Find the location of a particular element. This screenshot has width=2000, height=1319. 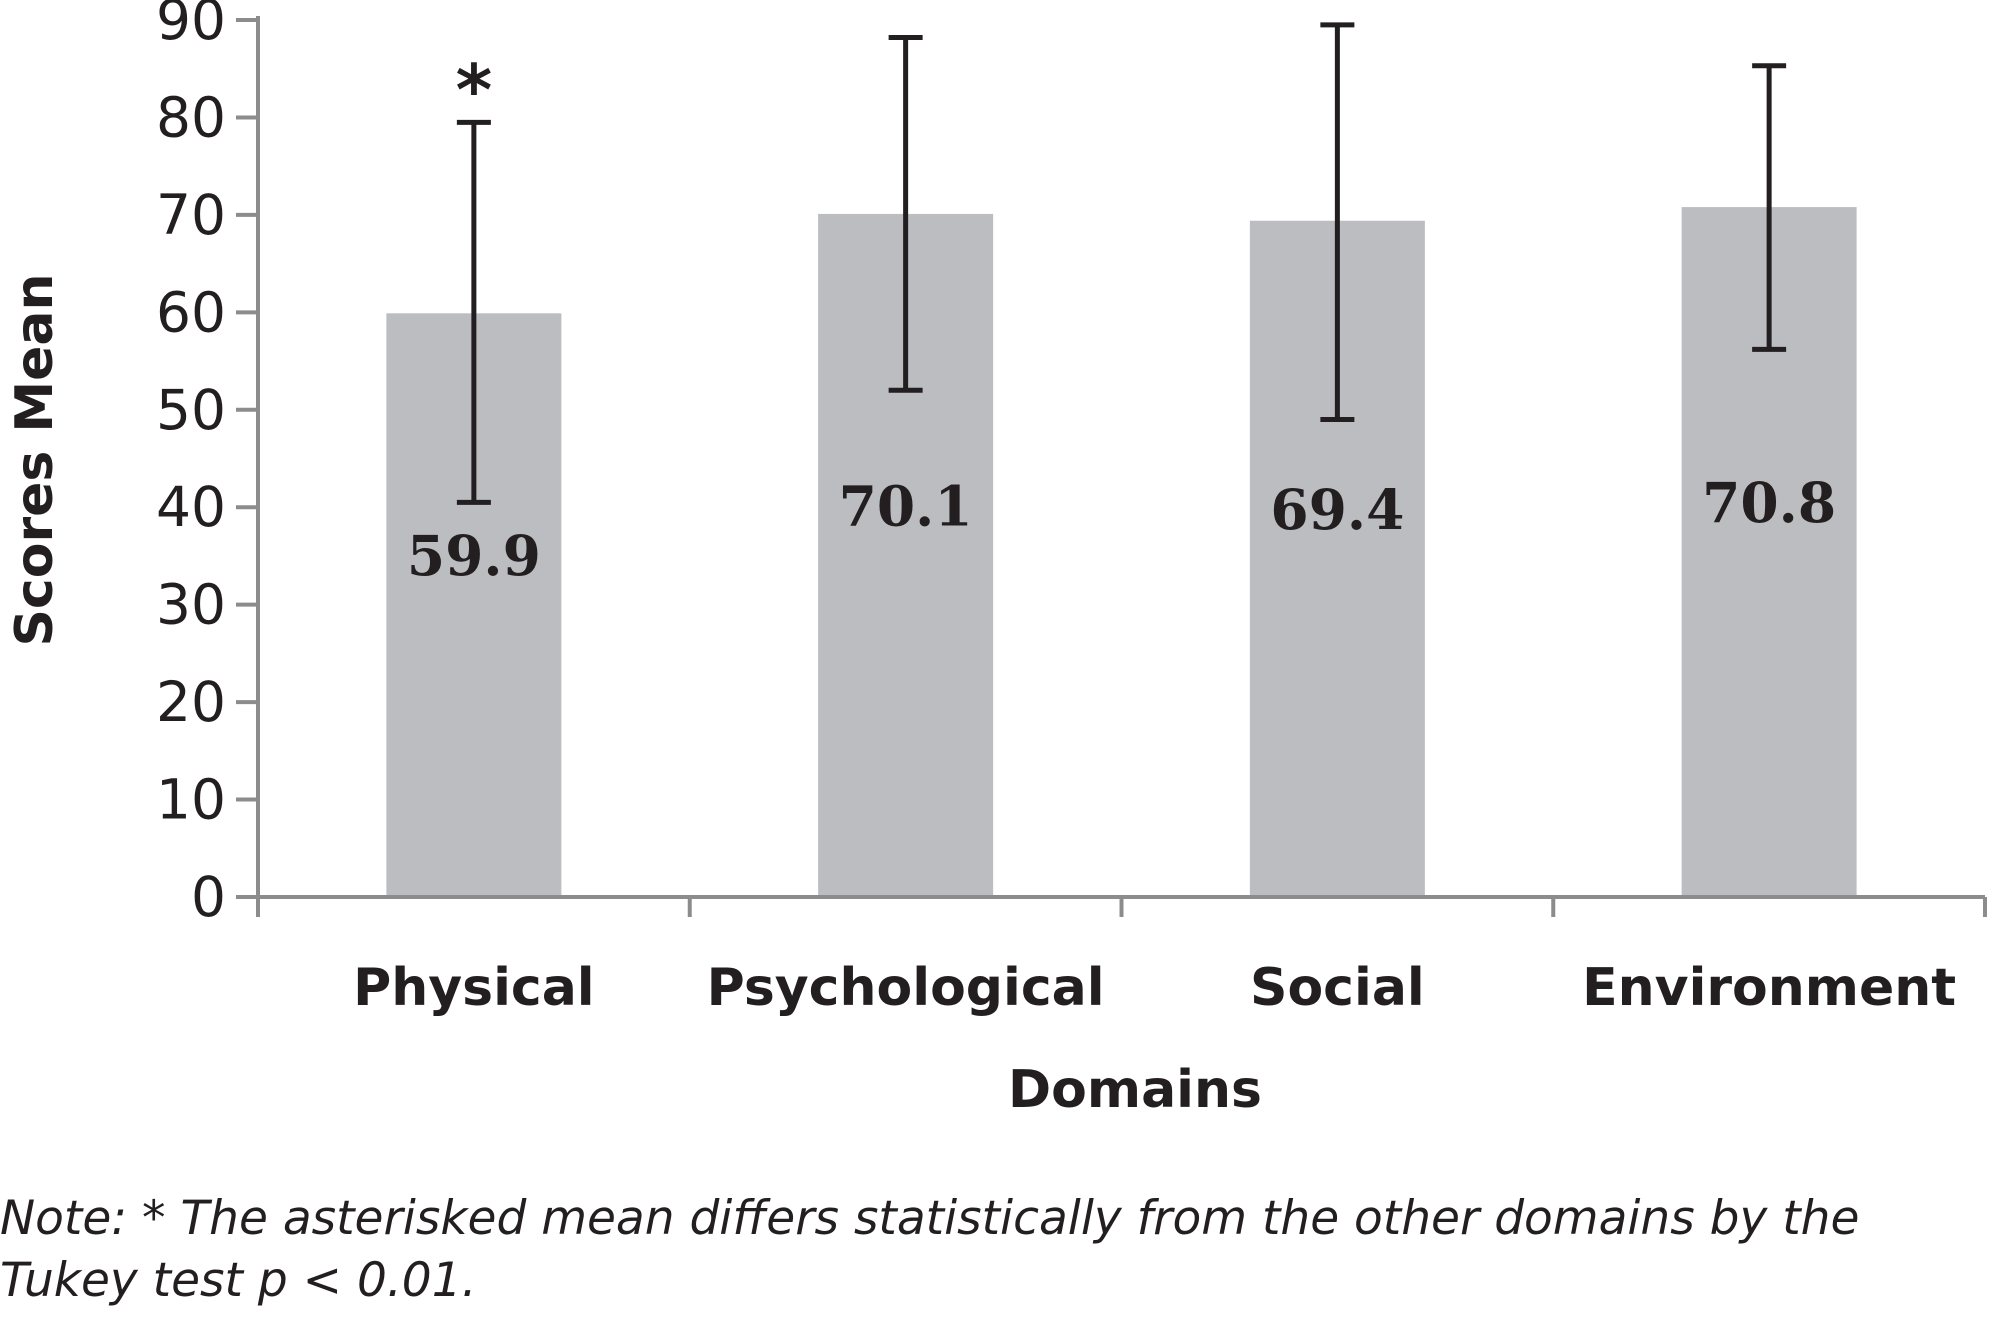

value-label-environment: 70.8 is located at coordinates (1769, 502).